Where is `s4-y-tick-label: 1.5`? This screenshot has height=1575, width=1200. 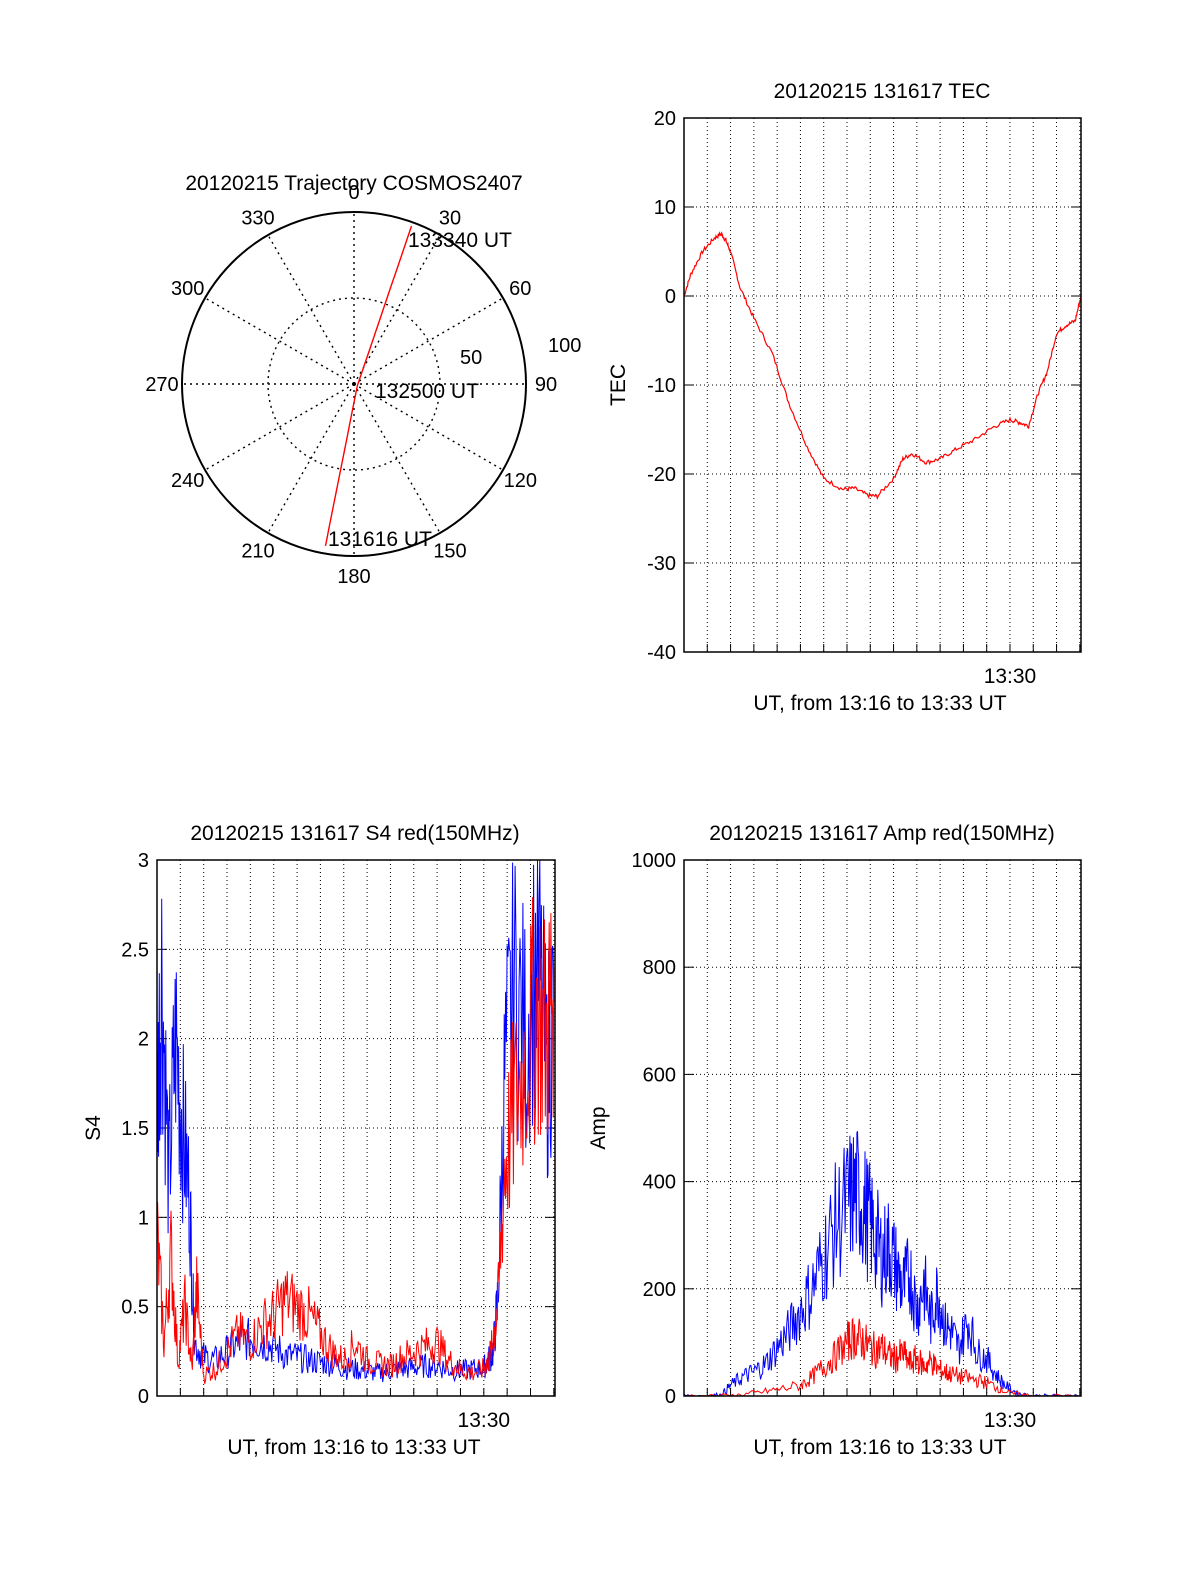 s4-y-tick-label: 1.5 is located at coordinates (135, 1129).